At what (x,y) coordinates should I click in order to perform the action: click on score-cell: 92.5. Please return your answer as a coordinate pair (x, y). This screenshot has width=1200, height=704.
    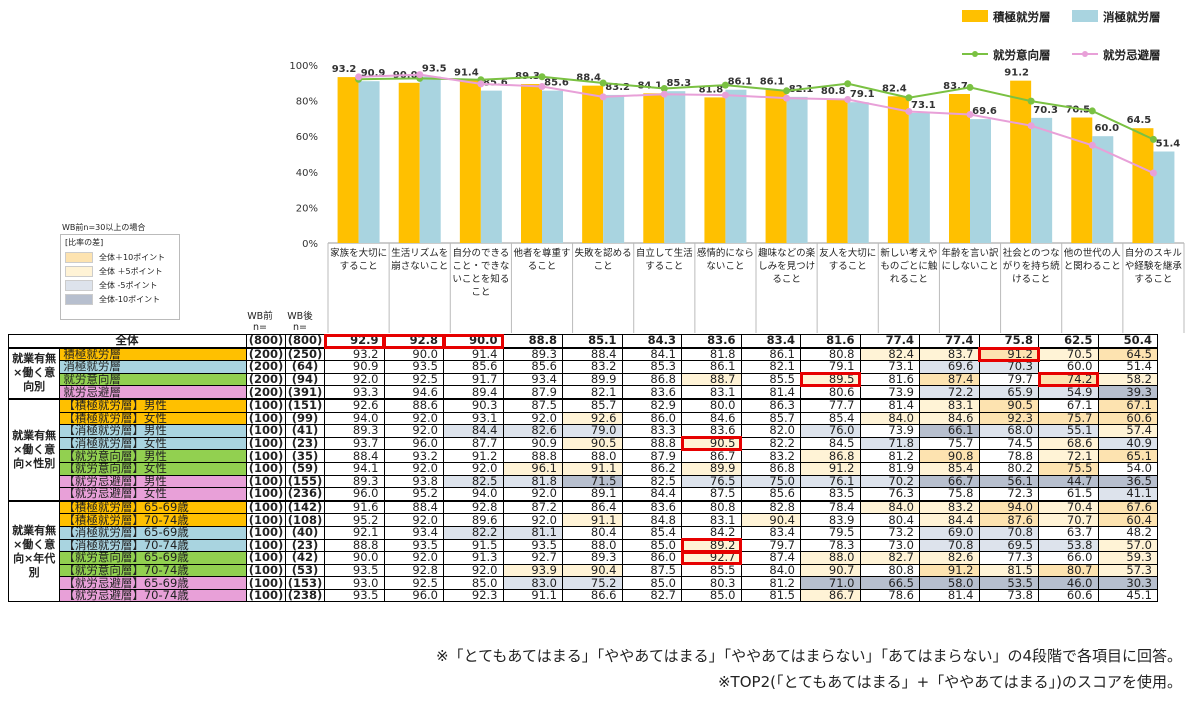
    Looking at the image, I should click on (413, 379).